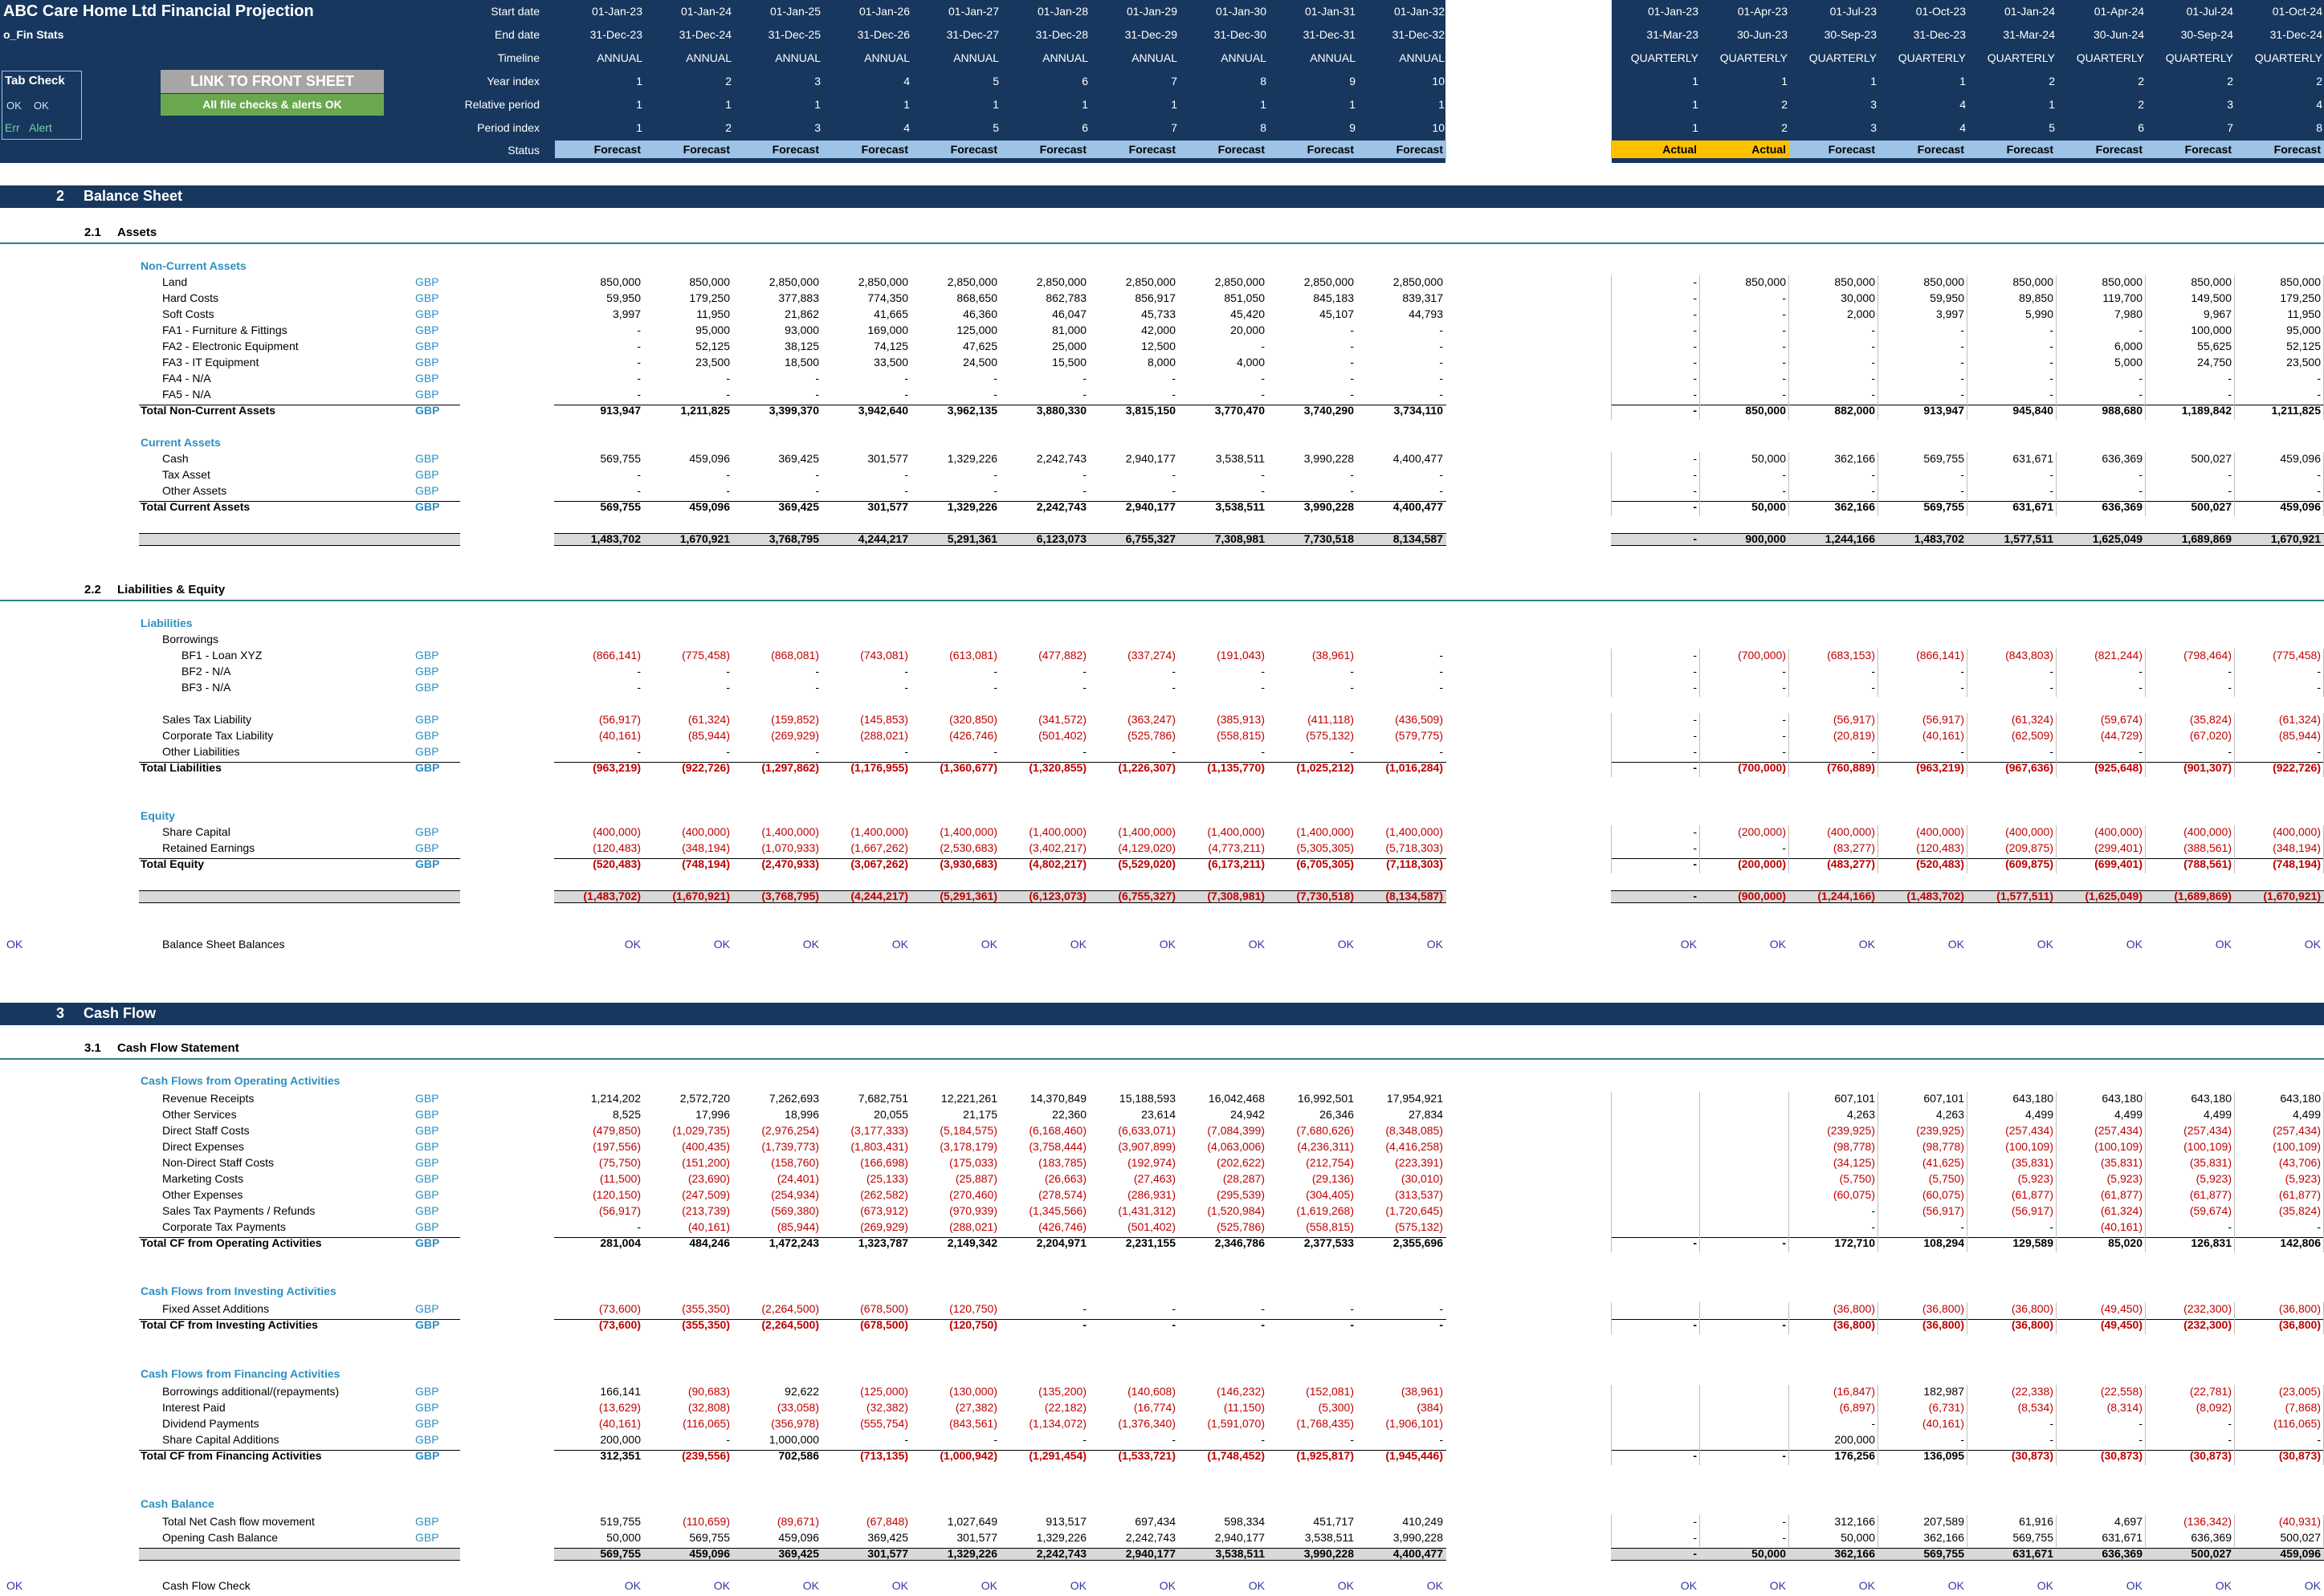 The image size is (2324, 1596). Describe the element at coordinates (2030, 11) in the screenshot. I see `quarterly-start: 01-Jan-24` at that location.